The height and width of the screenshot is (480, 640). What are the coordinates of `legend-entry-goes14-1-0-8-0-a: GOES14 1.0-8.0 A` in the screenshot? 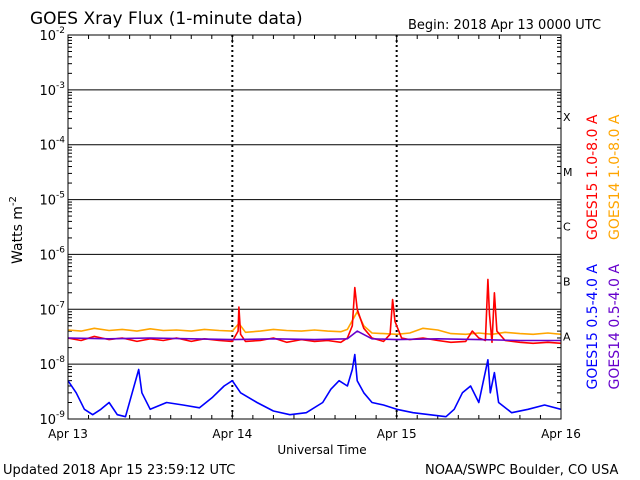 It's located at (615, 177).